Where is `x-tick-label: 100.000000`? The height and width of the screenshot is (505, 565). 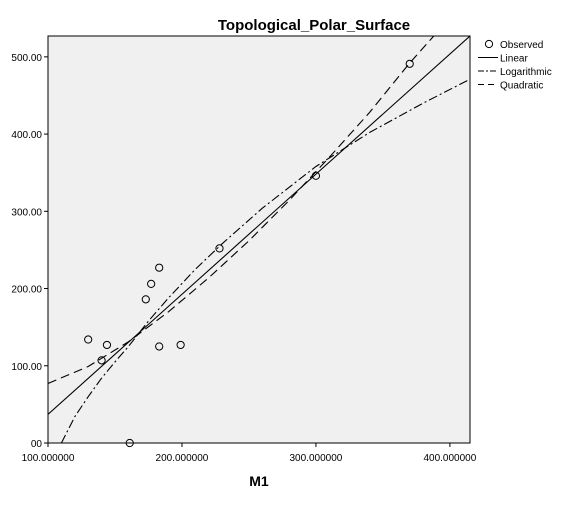
x-tick-label: 100.000000 is located at coordinates (48, 458).